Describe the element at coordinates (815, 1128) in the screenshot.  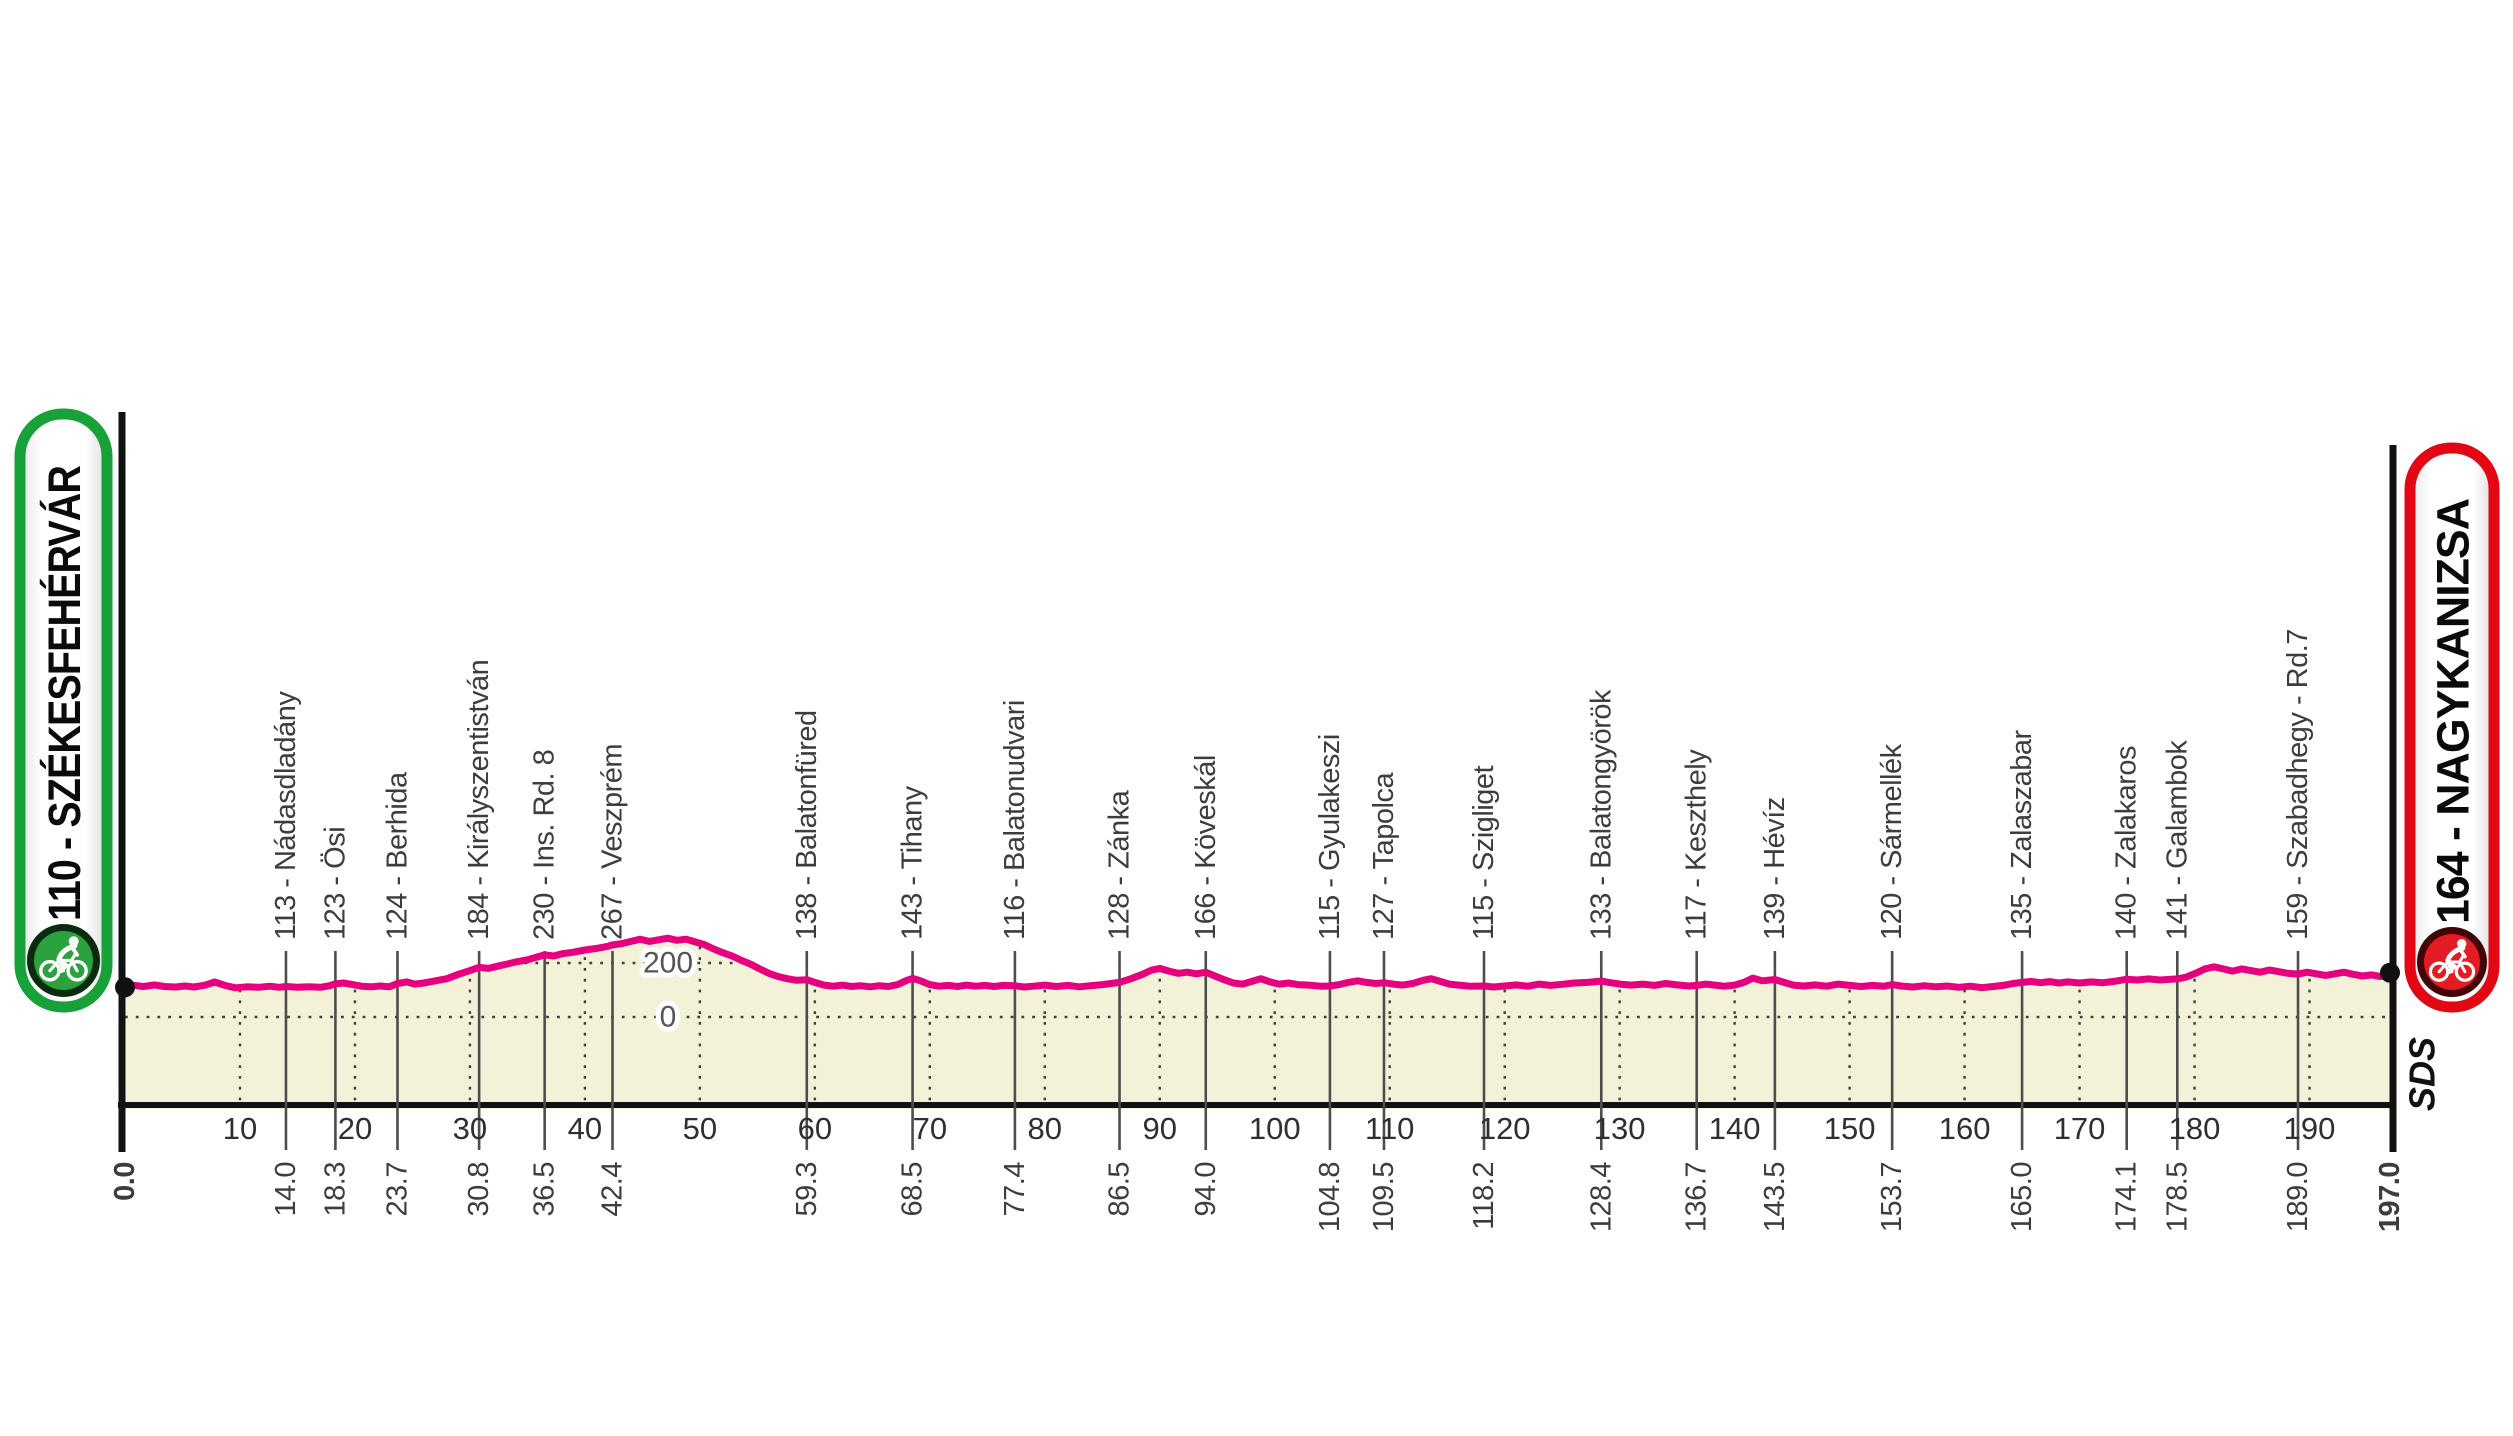
I see `km-tick-label: 60` at that location.